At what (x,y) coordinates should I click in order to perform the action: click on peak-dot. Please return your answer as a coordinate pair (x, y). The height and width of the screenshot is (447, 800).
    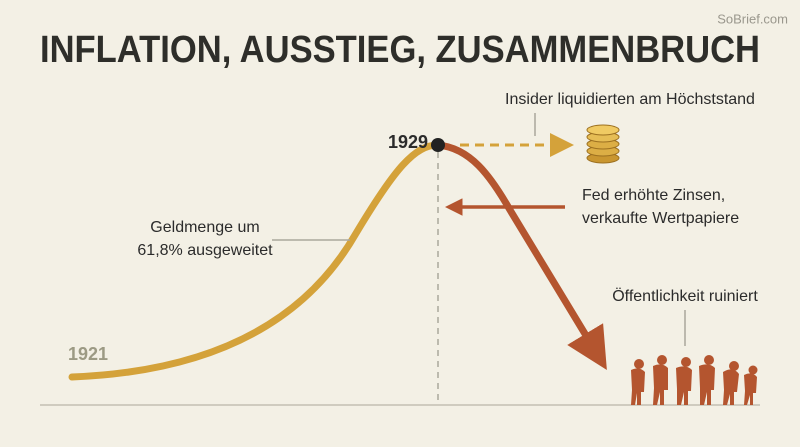
    Looking at the image, I should click on (438, 145).